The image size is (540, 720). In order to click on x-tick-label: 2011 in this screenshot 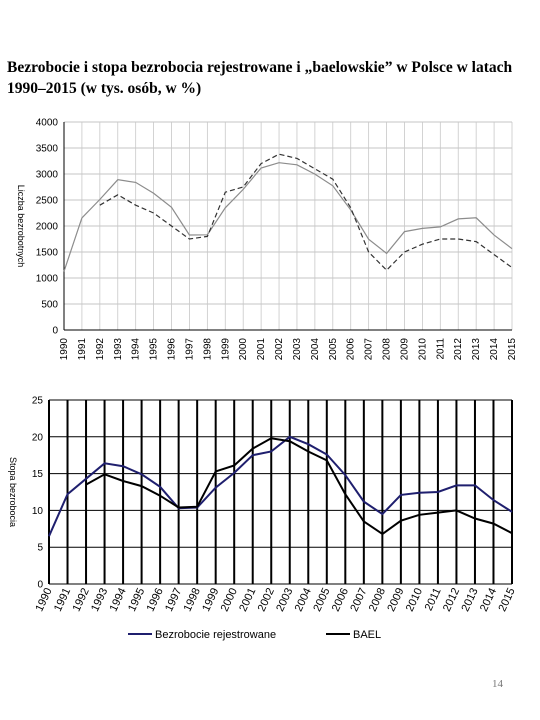, I will do `click(440, 349)`.